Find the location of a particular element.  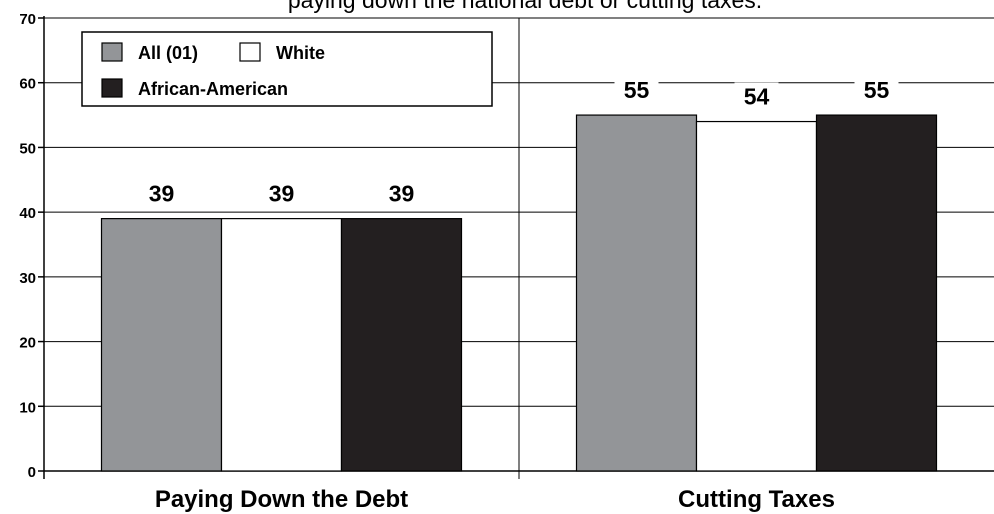

category-label: Cutting Taxes is located at coordinates (756, 499).